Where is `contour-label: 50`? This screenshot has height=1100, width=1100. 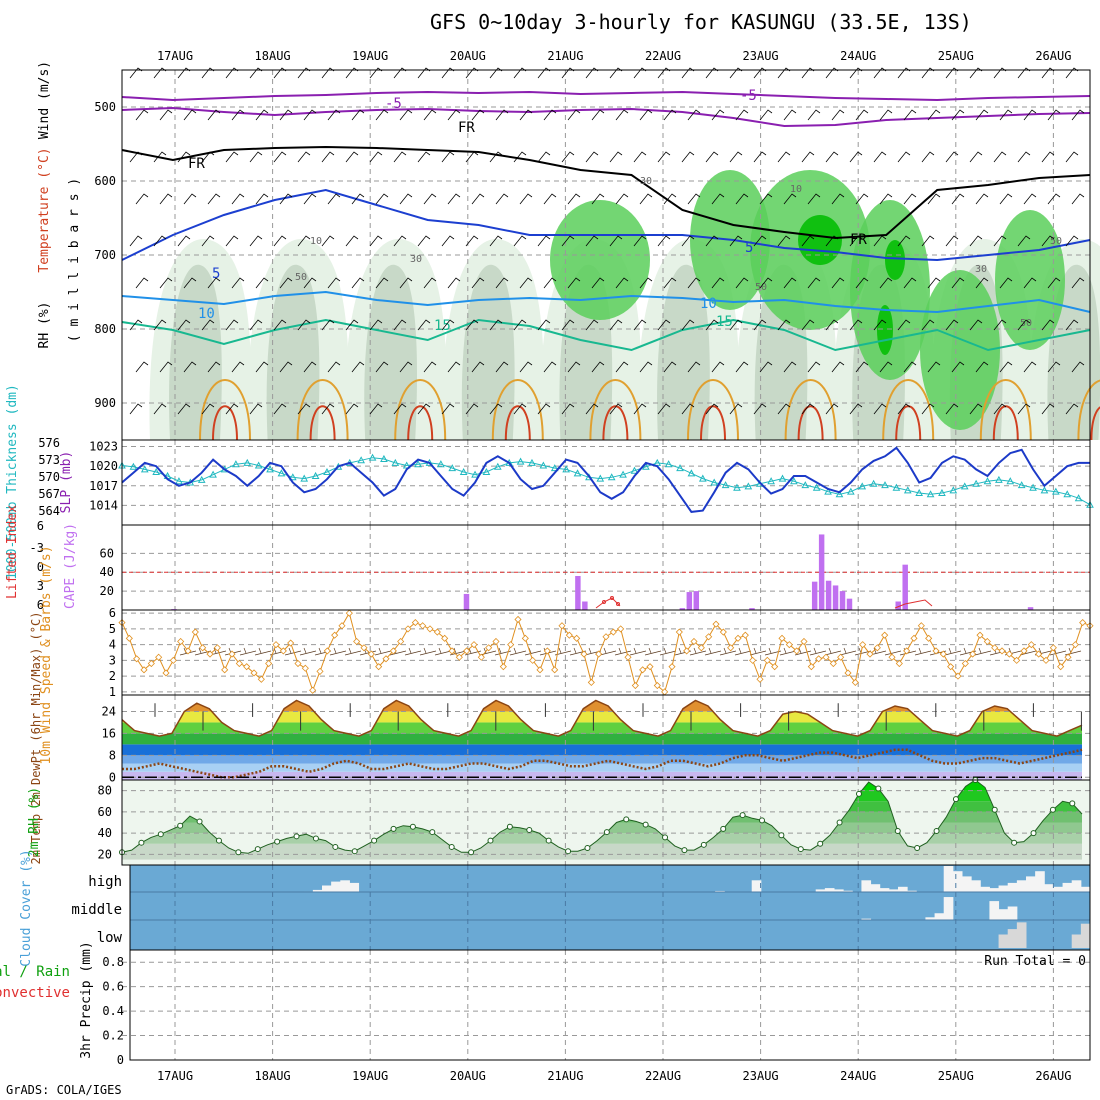 contour-label: 50 is located at coordinates (1026, 323).